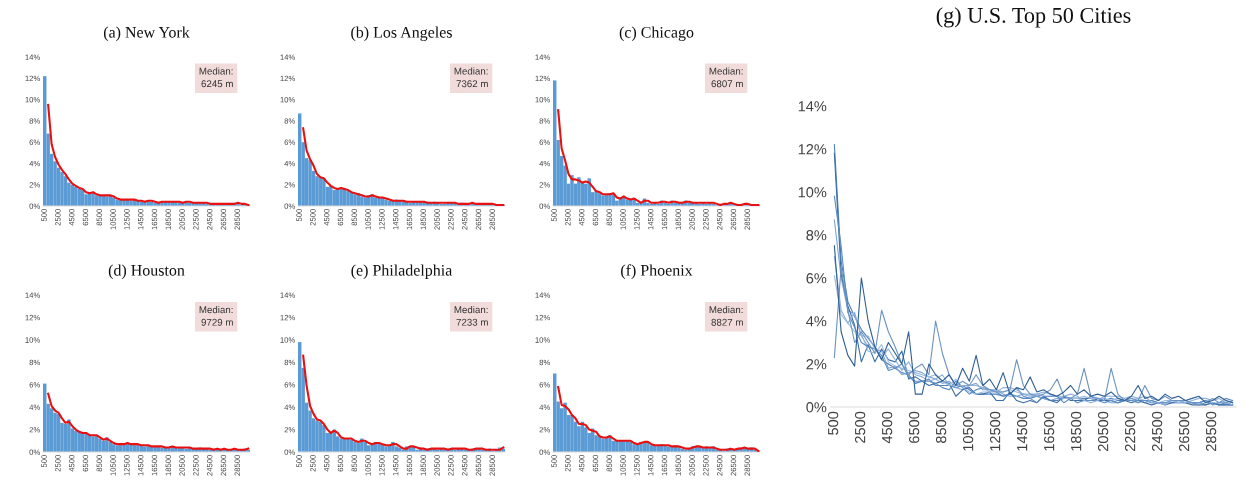 This screenshot has width=1246, height=485. I want to click on x-tick-label: 14500, so click(1022, 431).